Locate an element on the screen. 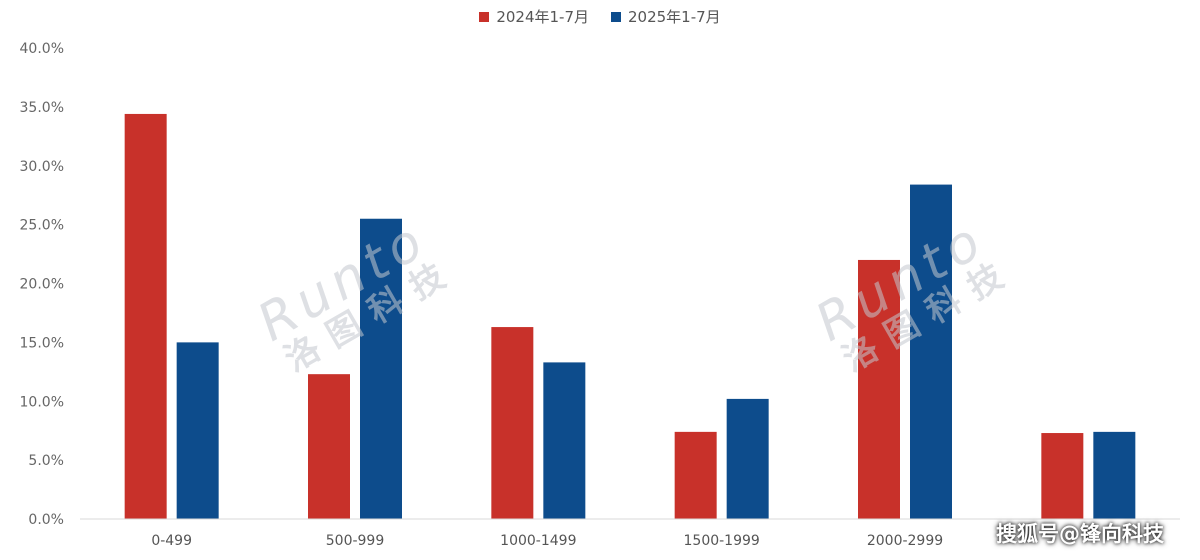  legend-swatch-2025 is located at coordinates (616, 16).